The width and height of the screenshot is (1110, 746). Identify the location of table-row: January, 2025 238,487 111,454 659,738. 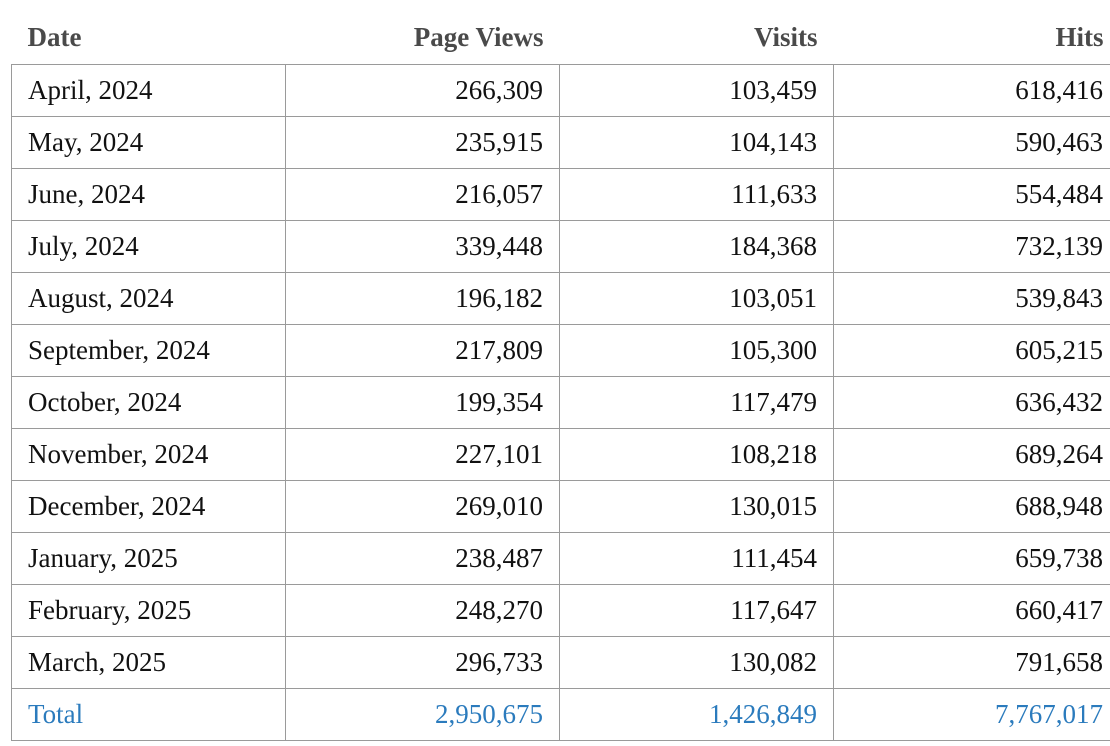
(560, 558).